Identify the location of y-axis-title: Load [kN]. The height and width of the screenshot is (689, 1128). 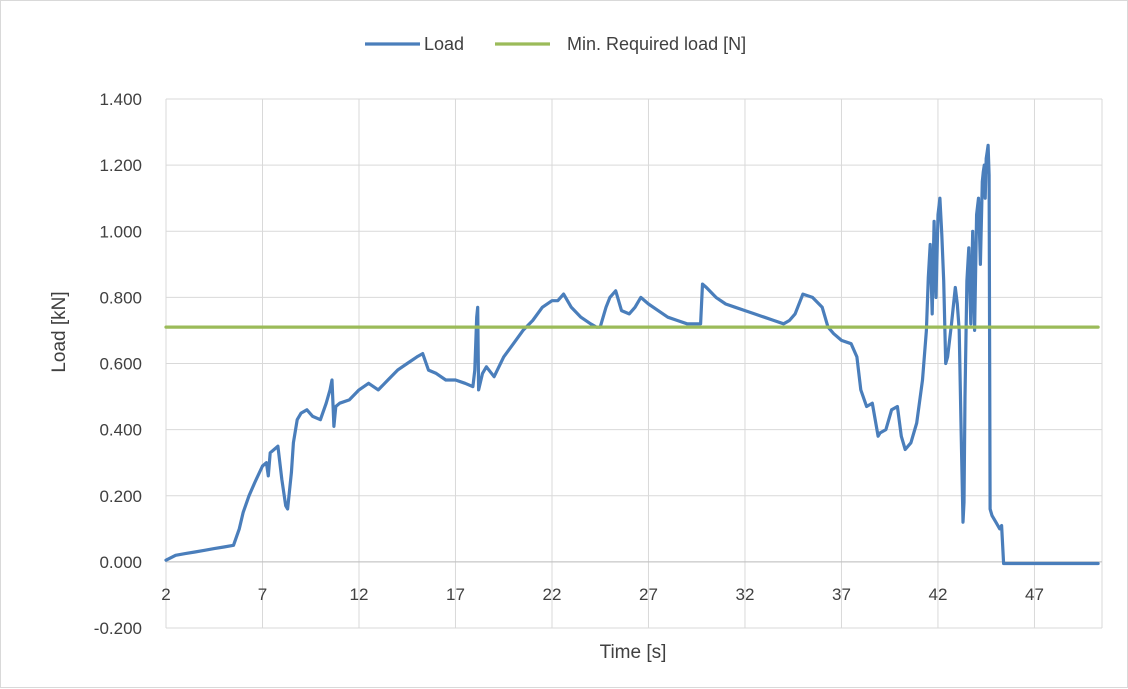
(59, 331).